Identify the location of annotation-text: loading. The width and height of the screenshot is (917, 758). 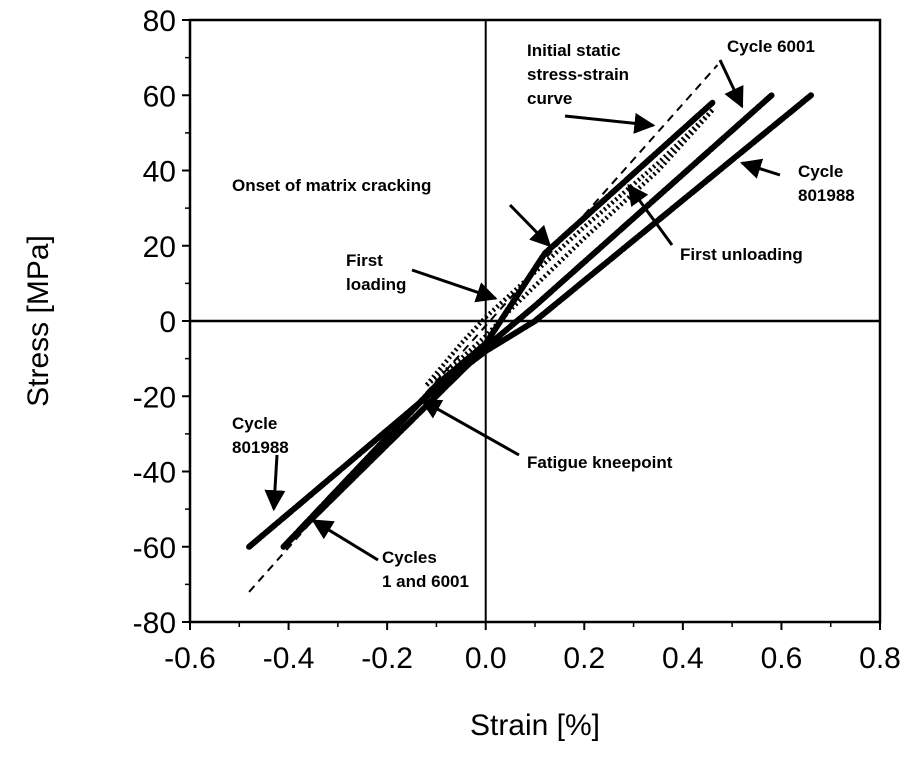
(376, 284).